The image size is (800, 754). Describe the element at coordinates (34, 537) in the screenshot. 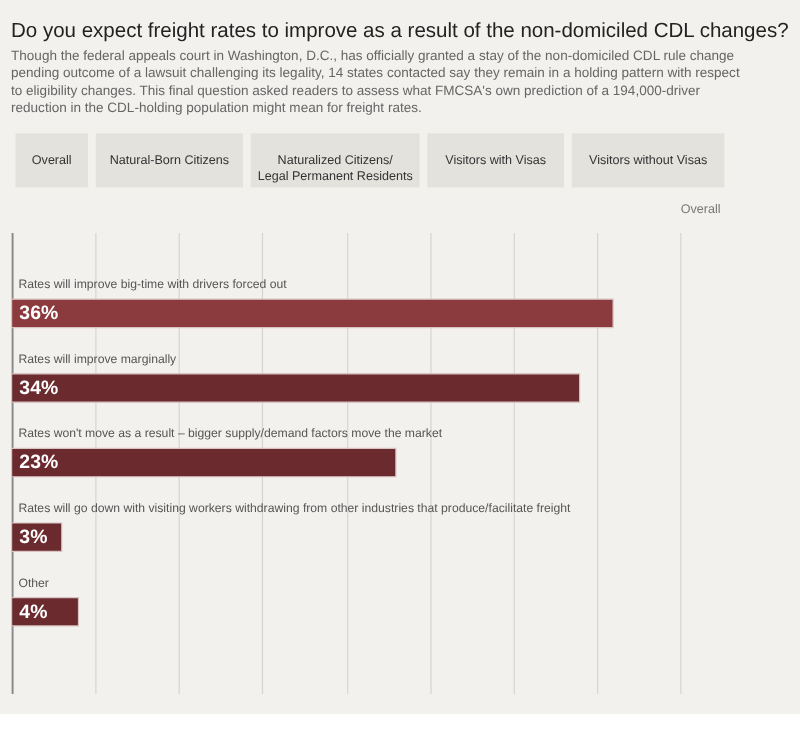

I see `data-label: 3%` at that location.